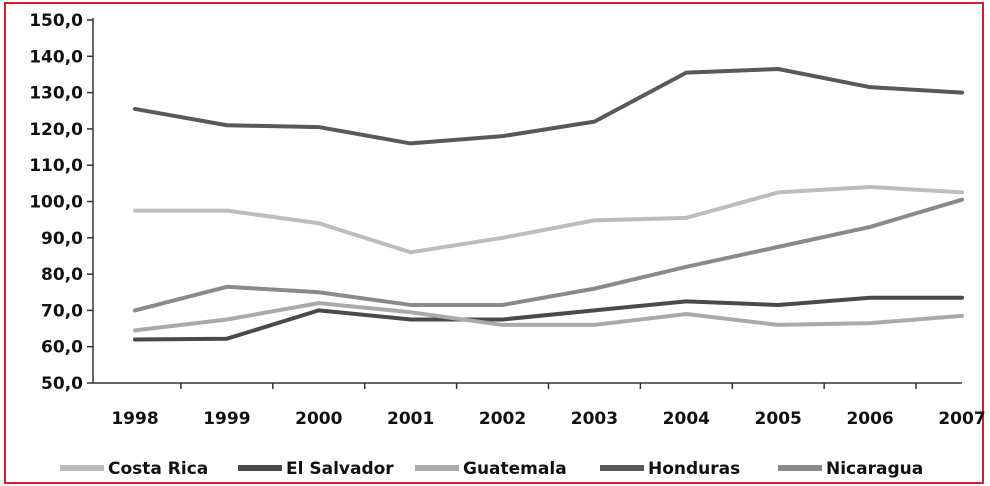  Describe the element at coordinates (340, 469) in the screenshot. I see `legend-label: El Salvador` at that location.